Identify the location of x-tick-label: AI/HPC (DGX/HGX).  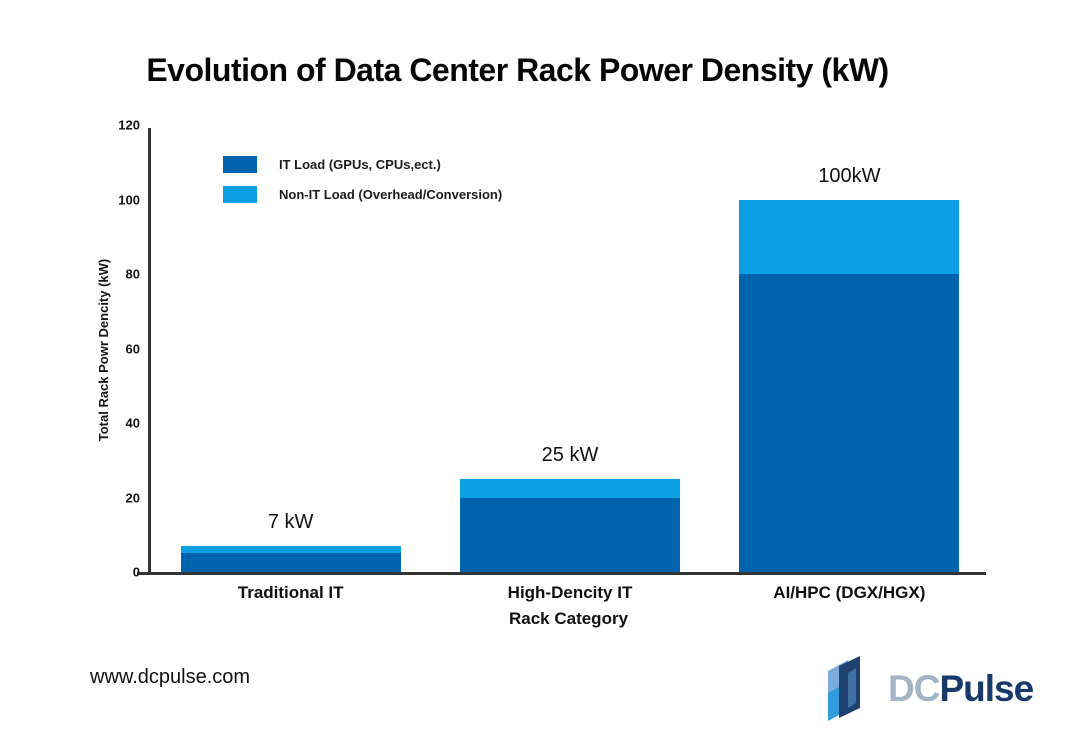
(849, 592).